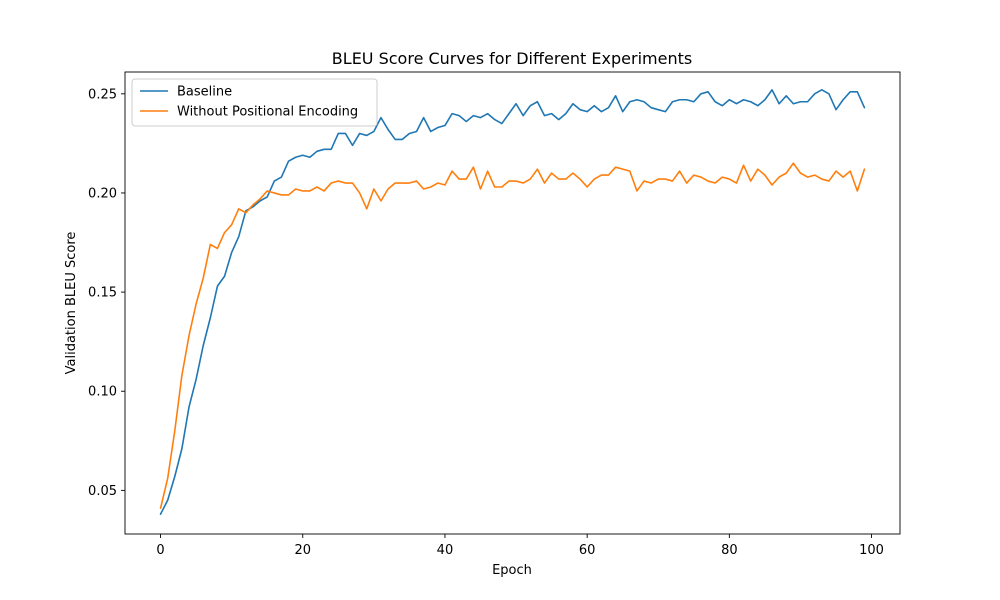 This screenshot has width=1000, height=600. Describe the element at coordinates (102, 293) in the screenshot. I see `y-tick-label: 0.15` at that location.